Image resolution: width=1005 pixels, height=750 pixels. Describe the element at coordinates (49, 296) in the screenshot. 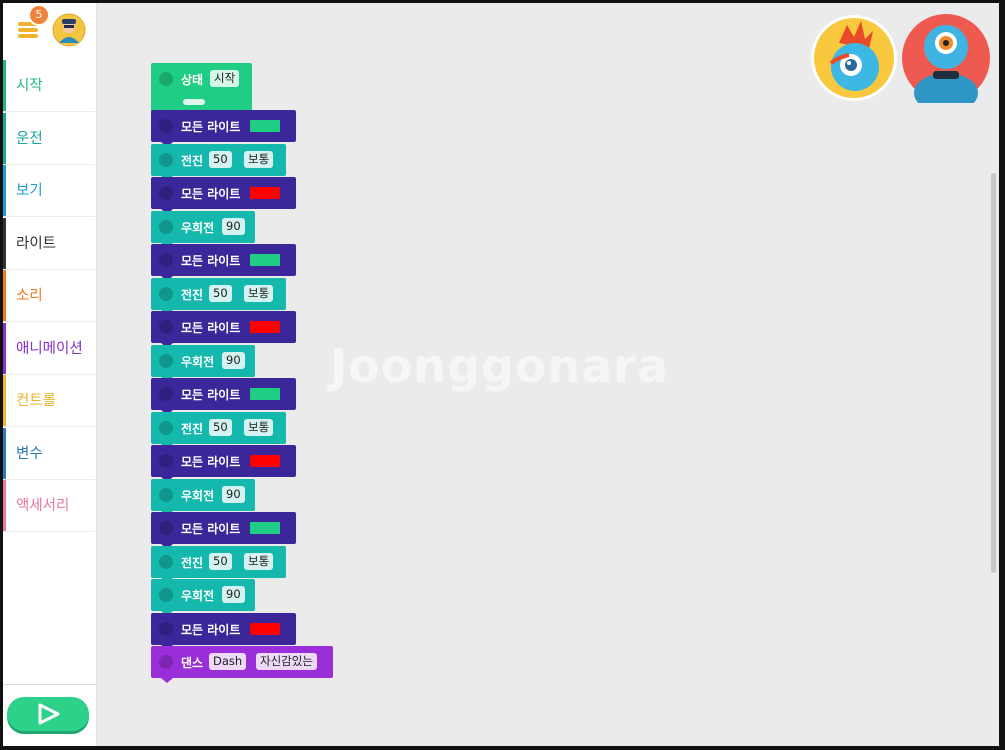

I see `sidebar-category: 소리` at that location.